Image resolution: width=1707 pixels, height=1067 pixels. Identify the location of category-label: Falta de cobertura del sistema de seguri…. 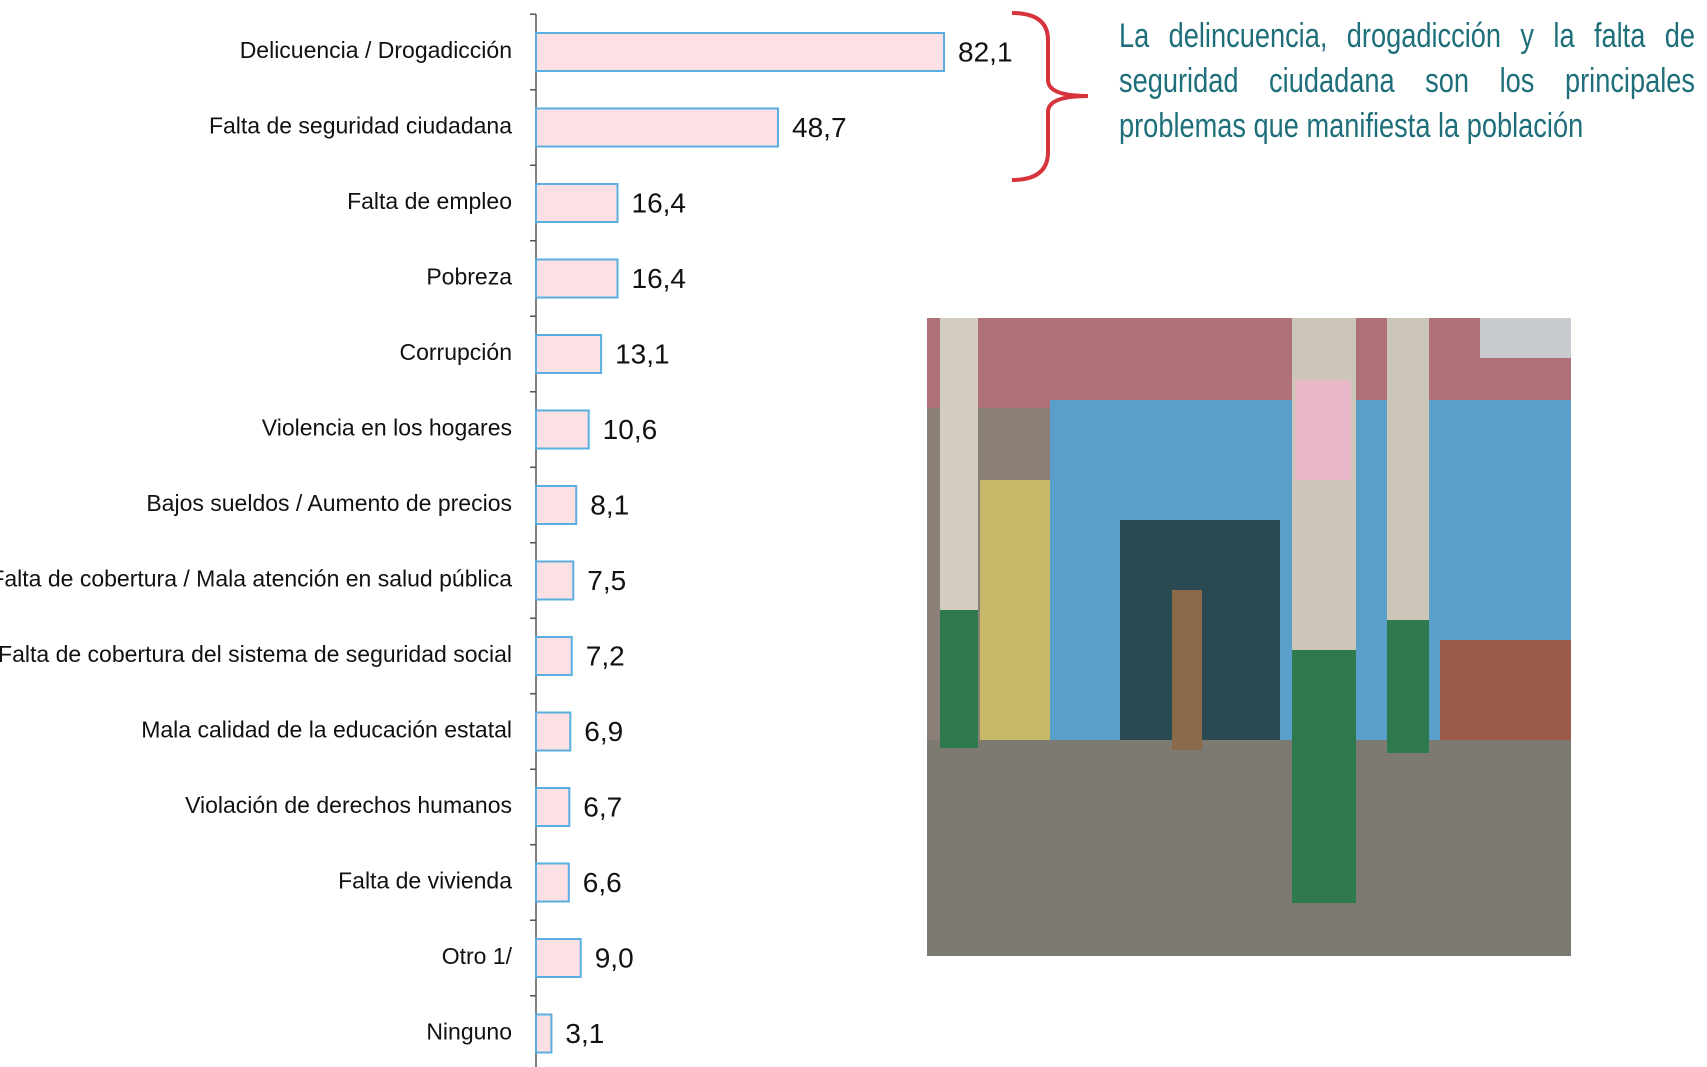
(256, 654).